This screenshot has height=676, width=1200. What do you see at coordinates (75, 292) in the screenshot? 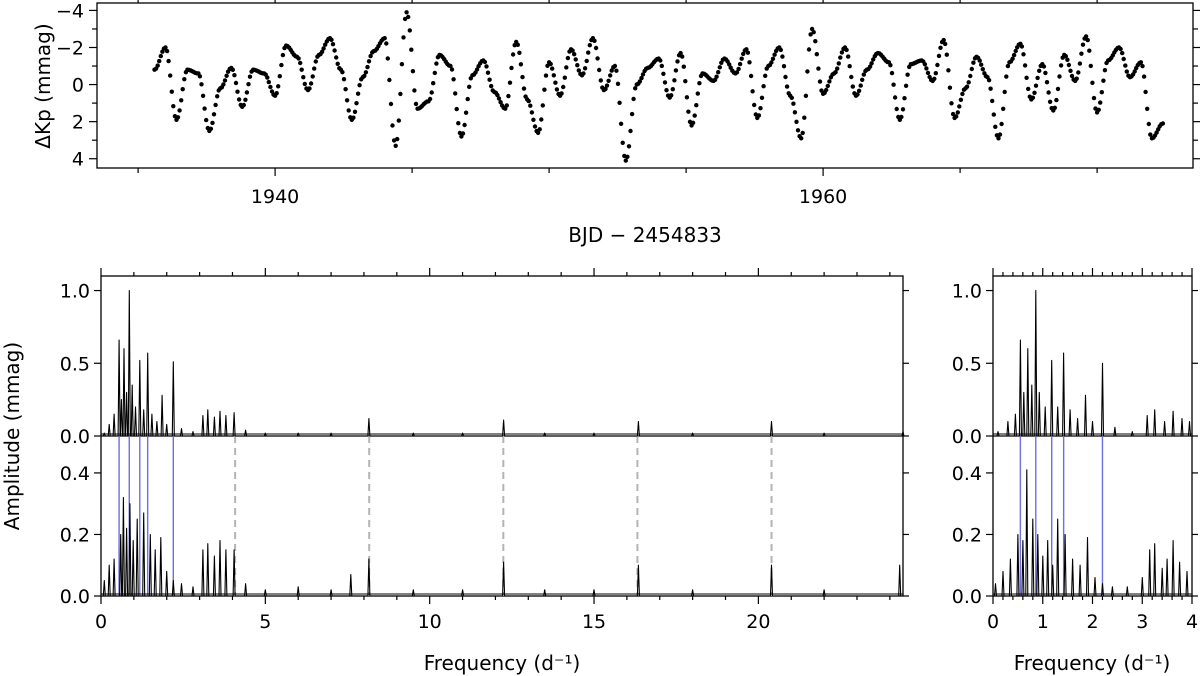
I see `ytick-label: 1.0` at bounding box center [75, 292].